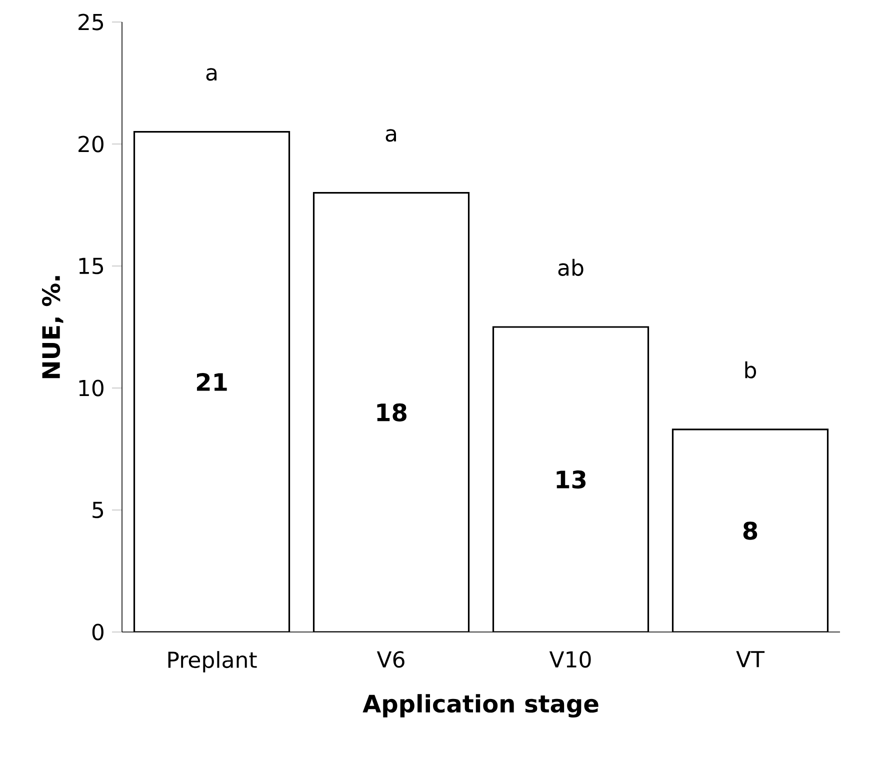 This screenshot has height=757, width=877. I want to click on y-tick-label: 25, so click(91, 22).